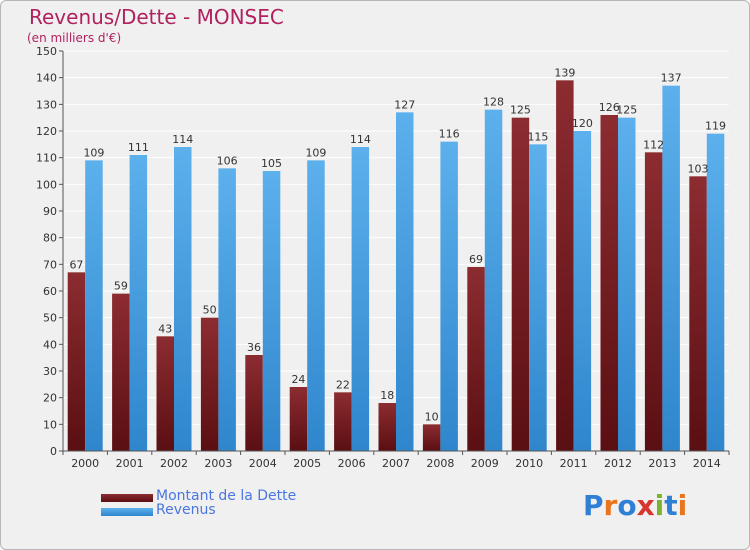  What do you see at coordinates (707, 463) in the screenshot?
I see `x-tick-label: 2014` at bounding box center [707, 463].